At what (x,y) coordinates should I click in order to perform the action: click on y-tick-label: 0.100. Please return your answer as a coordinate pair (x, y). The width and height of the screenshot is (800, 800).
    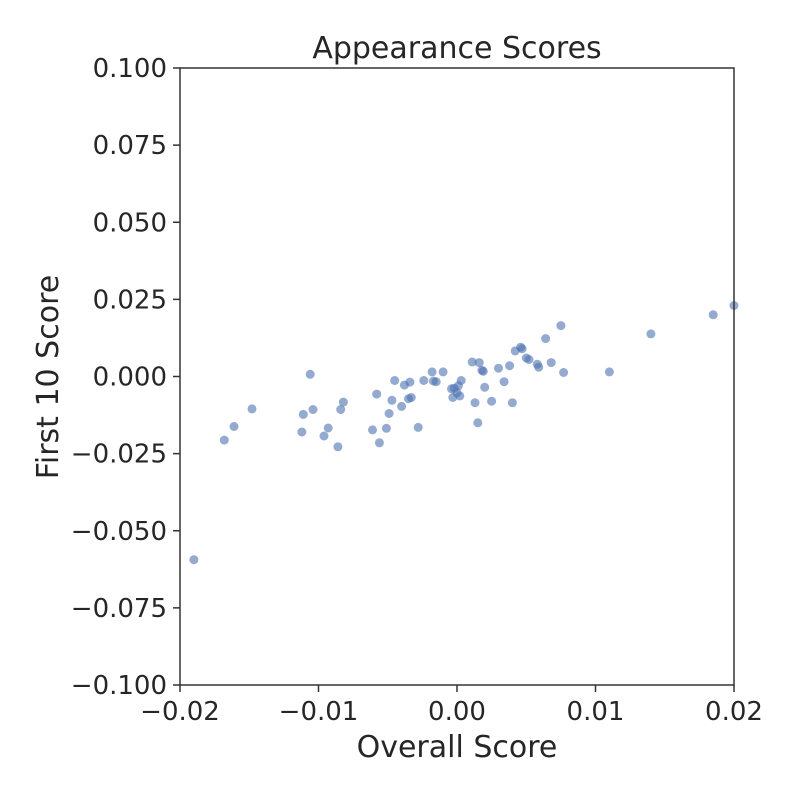
    Looking at the image, I should click on (130, 69).